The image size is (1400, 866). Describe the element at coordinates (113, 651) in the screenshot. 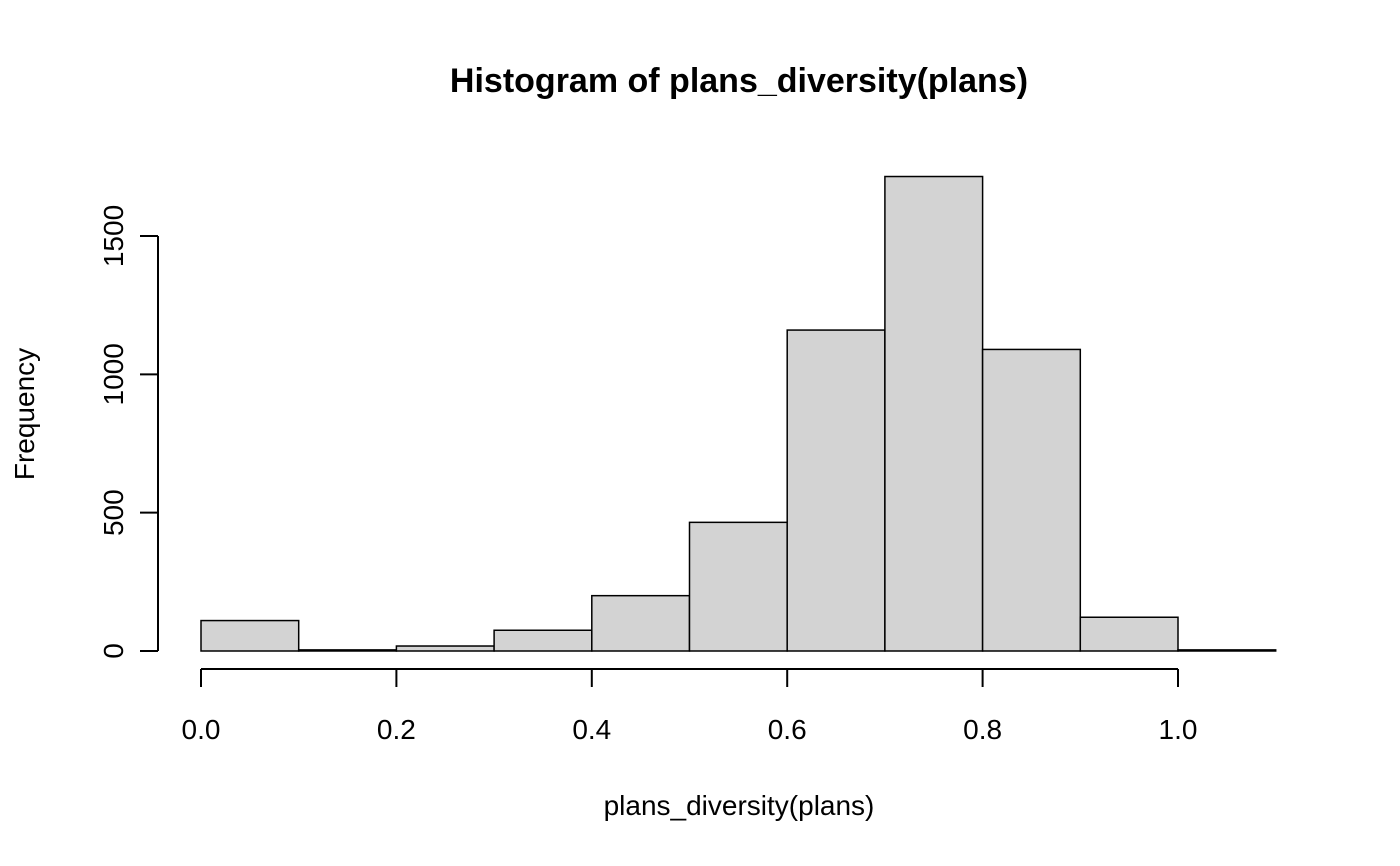

I see `y-tick-label: 0` at that location.